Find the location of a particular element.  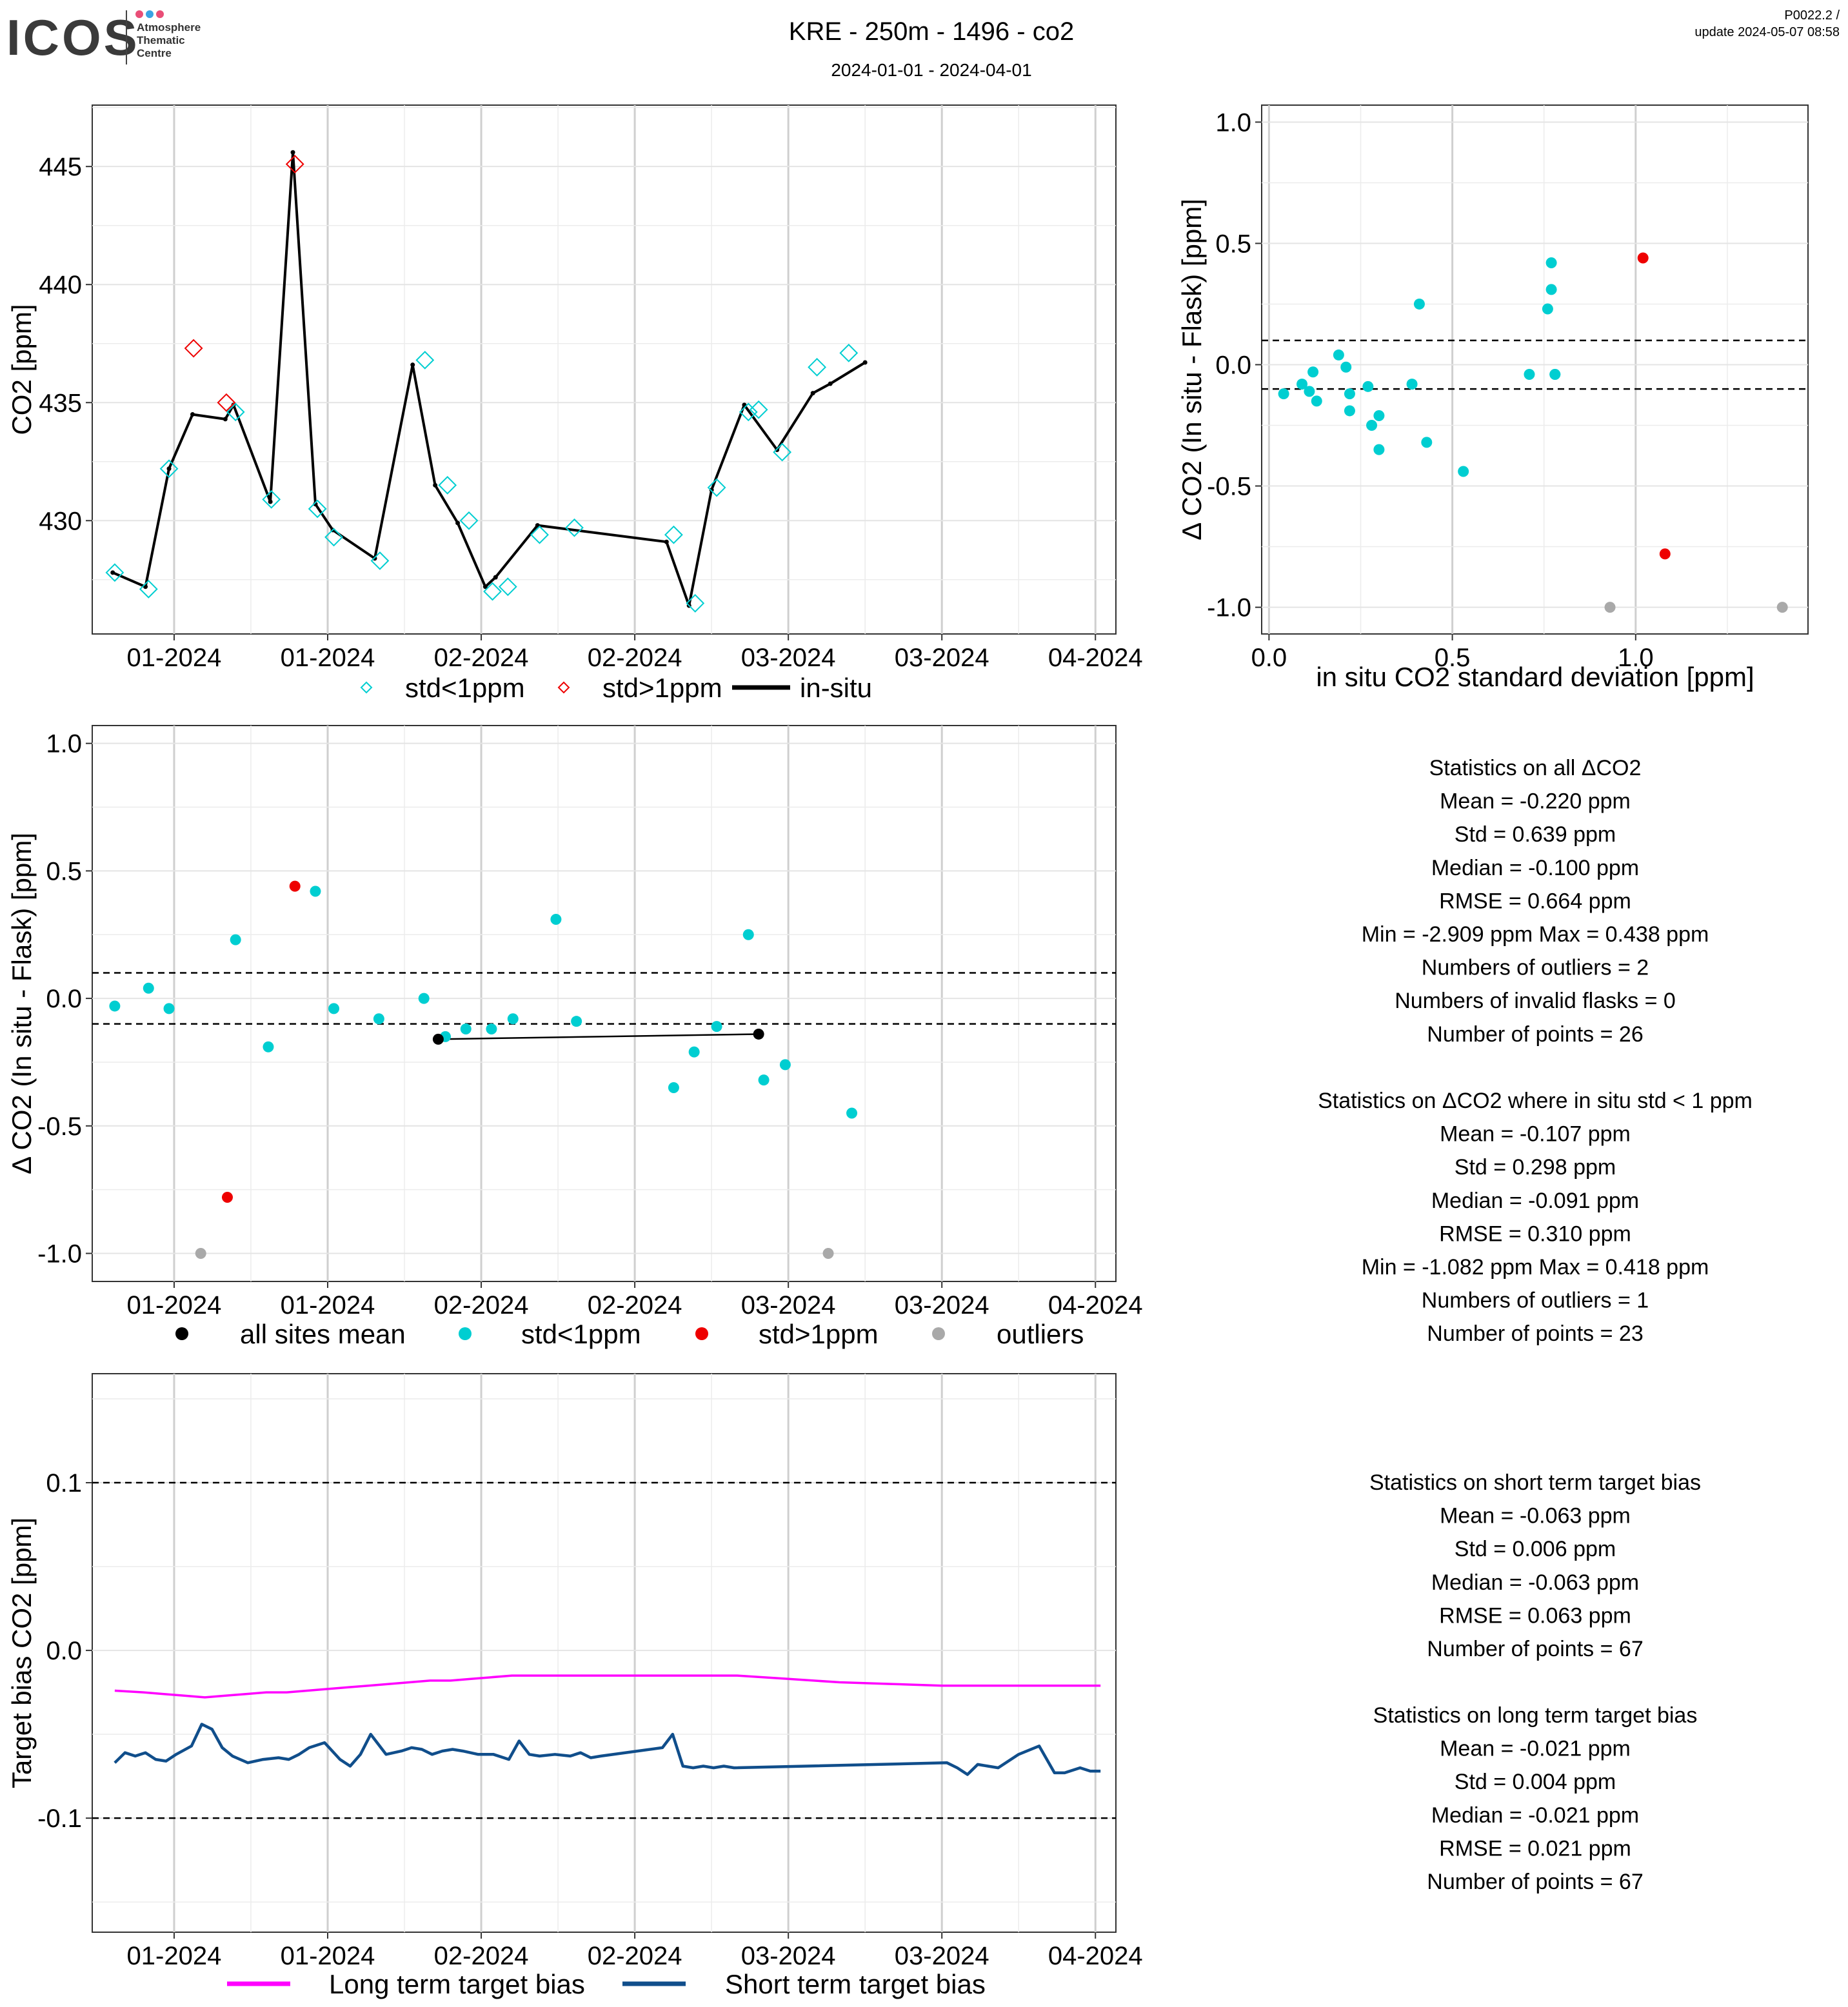

stats-line: Mean = -0.107 ppm is located at coordinates (1535, 1134).